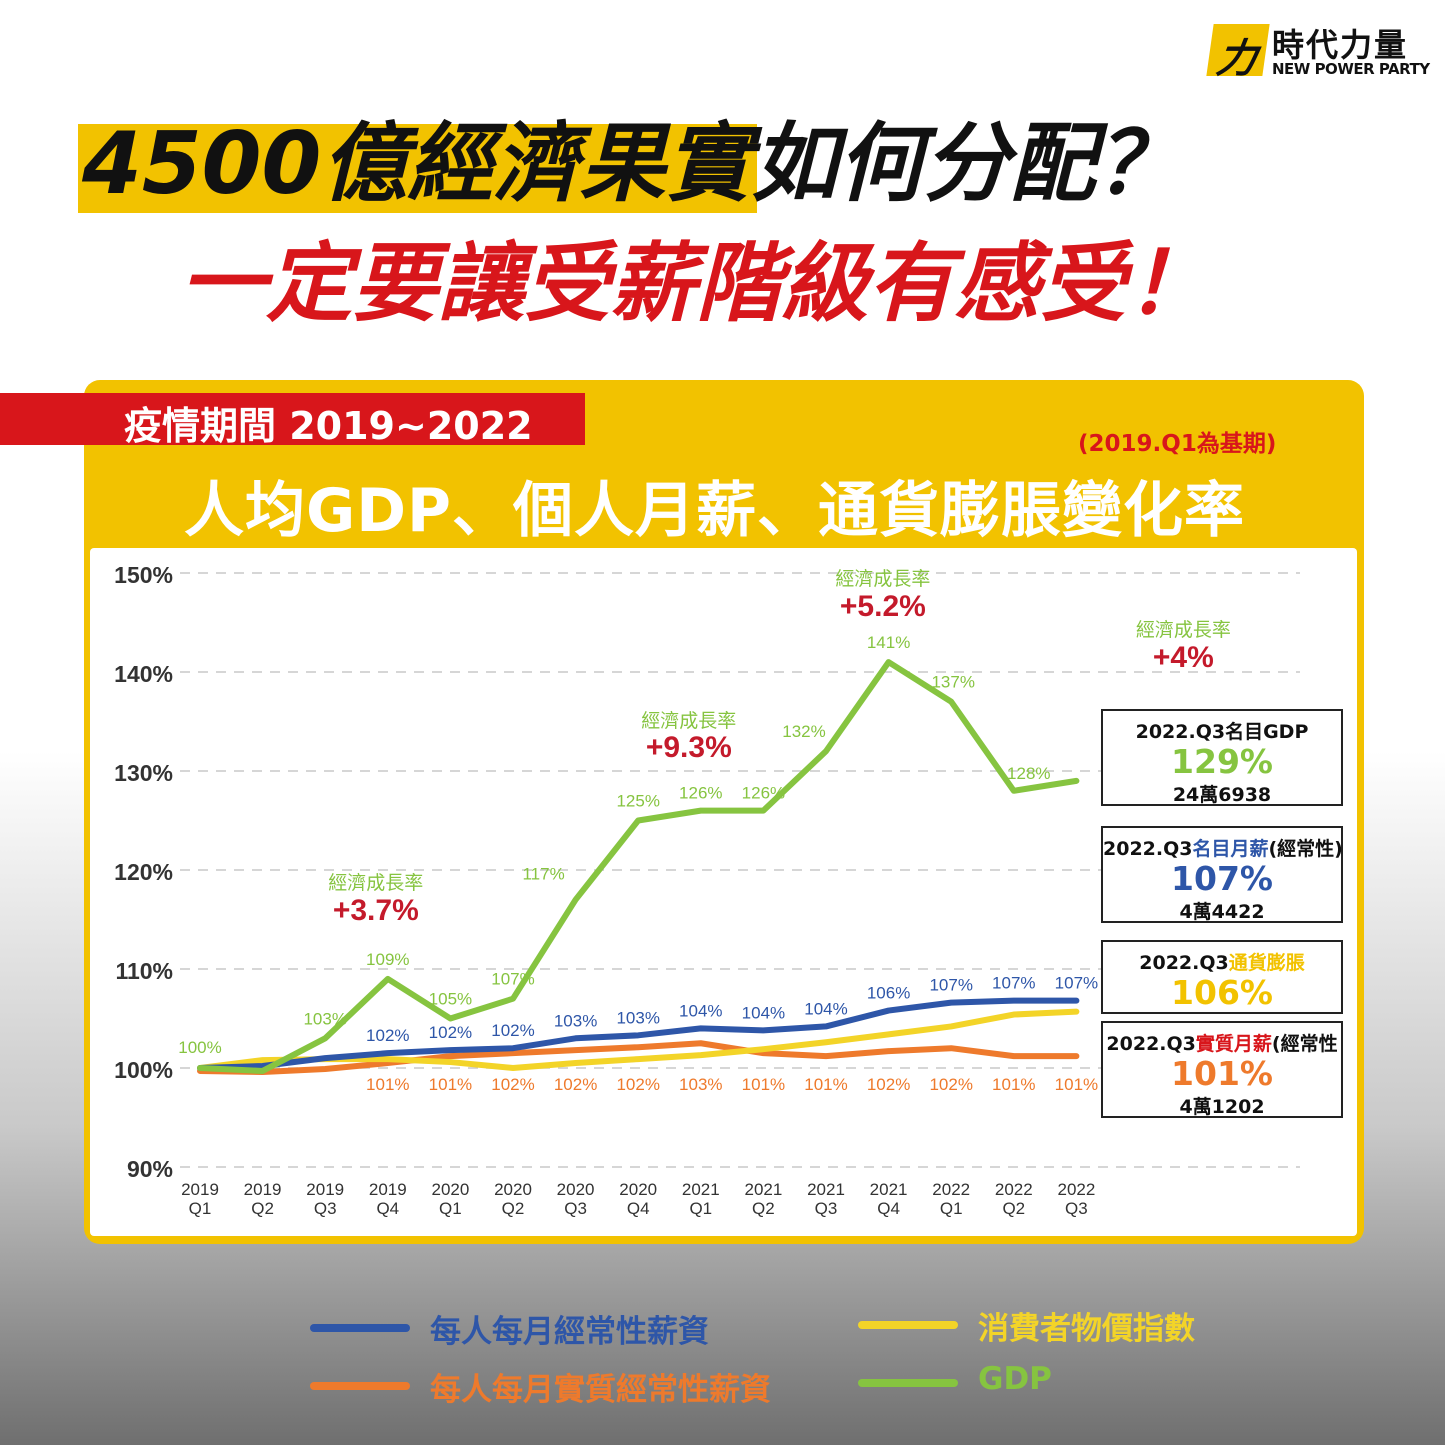 The height and width of the screenshot is (1445, 1445). I want to click on summary-title: 2022.Q3名目GDP, so click(1222, 732).